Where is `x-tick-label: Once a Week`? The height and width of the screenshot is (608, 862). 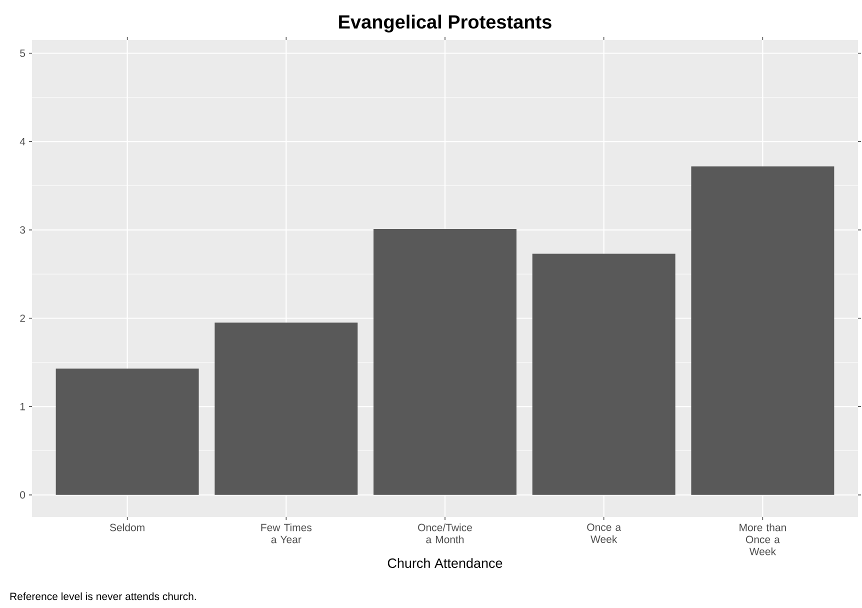
x-tick-label: Once a Week is located at coordinates (604, 533).